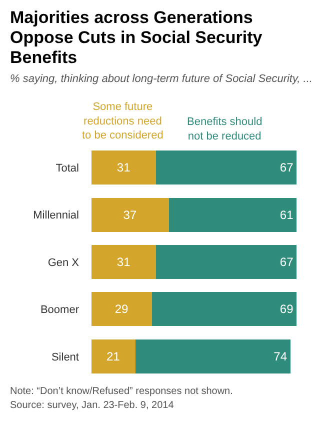 The height and width of the screenshot is (443, 328). I want to click on data-label: 29, so click(121, 309).